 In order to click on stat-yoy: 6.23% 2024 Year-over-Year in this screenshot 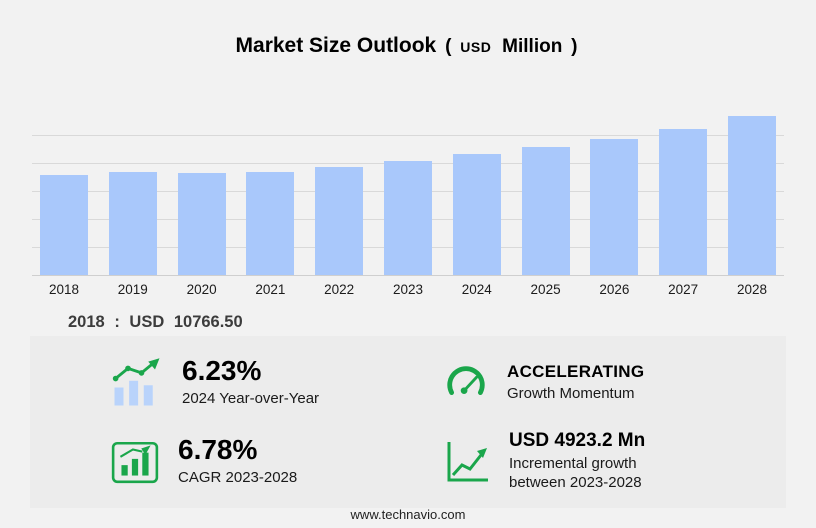, I will do `click(276, 382)`.